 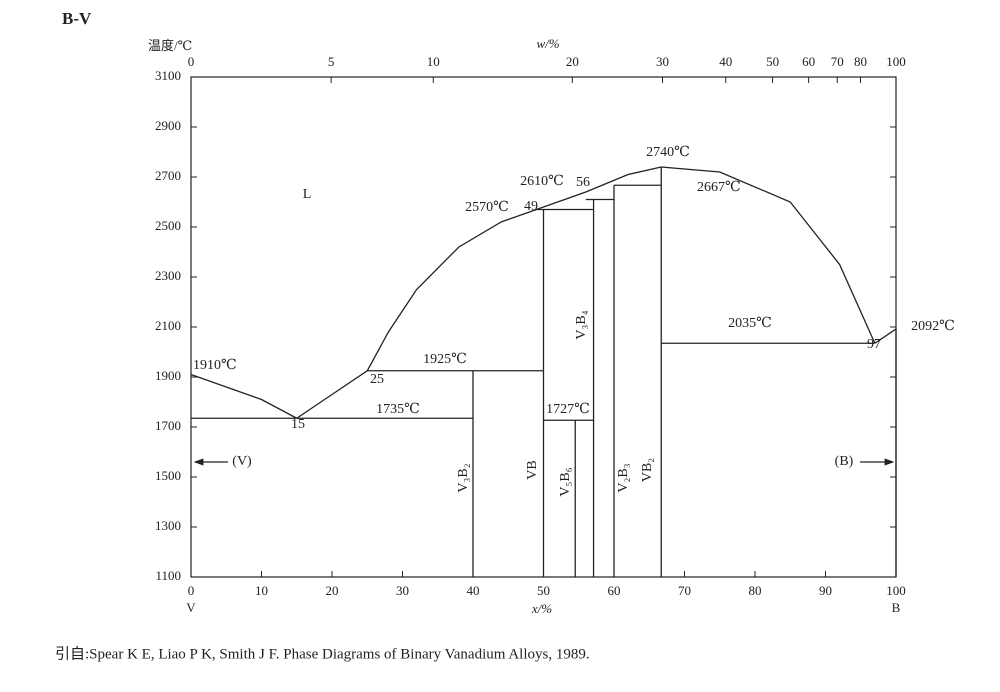 What do you see at coordinates (647, 470) in the screenshot?
I see `phase-label: VB₂` at bounding box center [647, 470].